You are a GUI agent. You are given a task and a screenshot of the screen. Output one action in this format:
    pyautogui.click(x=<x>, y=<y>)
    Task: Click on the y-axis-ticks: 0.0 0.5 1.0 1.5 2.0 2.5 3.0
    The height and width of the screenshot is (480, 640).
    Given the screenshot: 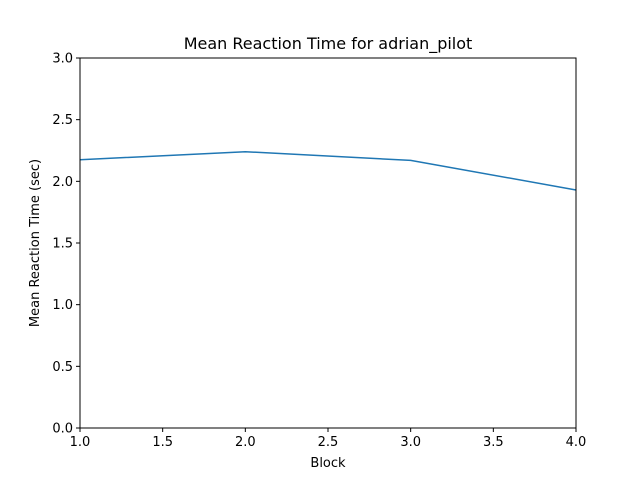 What is the action you would take?
    pyautogui.click(x=66, y=244)
    